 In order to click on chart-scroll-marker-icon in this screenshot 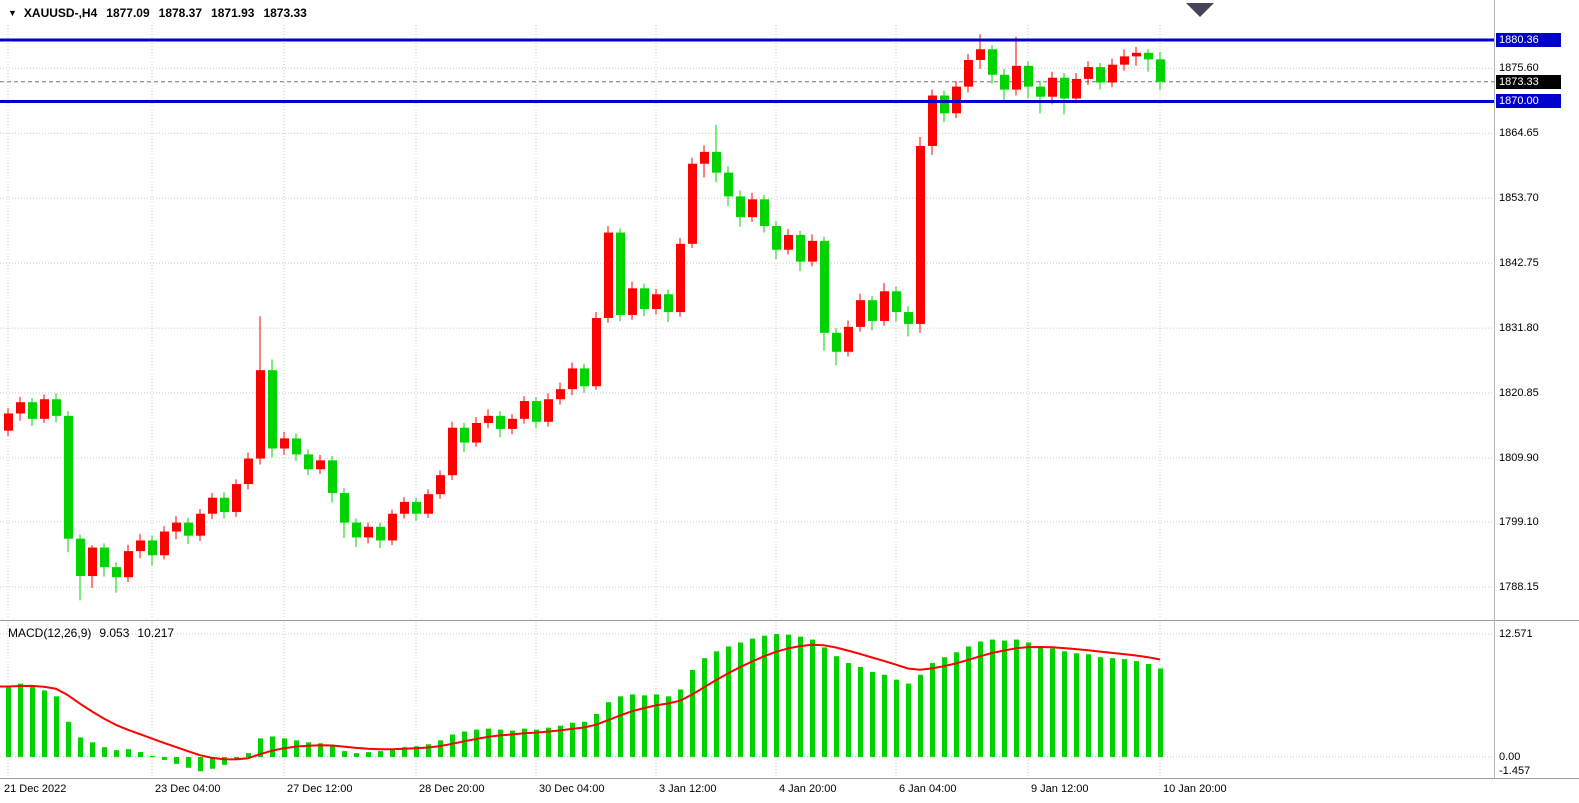, I will do `click(1200, 10)`.